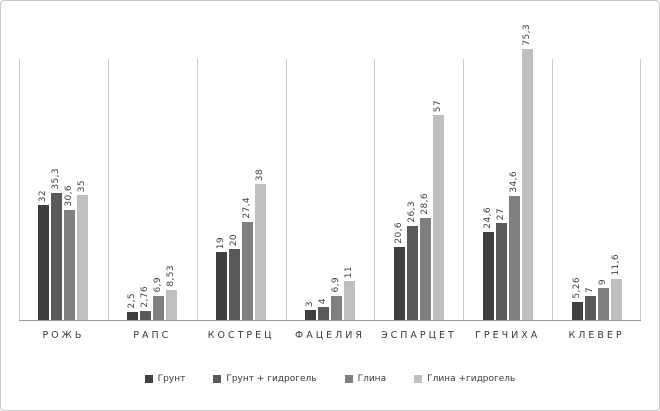 This screenshot has height=411, width=660. Describe the element at coordinates (234, 239) in the screenshot. I see `bar-value-label: 20` at that location.